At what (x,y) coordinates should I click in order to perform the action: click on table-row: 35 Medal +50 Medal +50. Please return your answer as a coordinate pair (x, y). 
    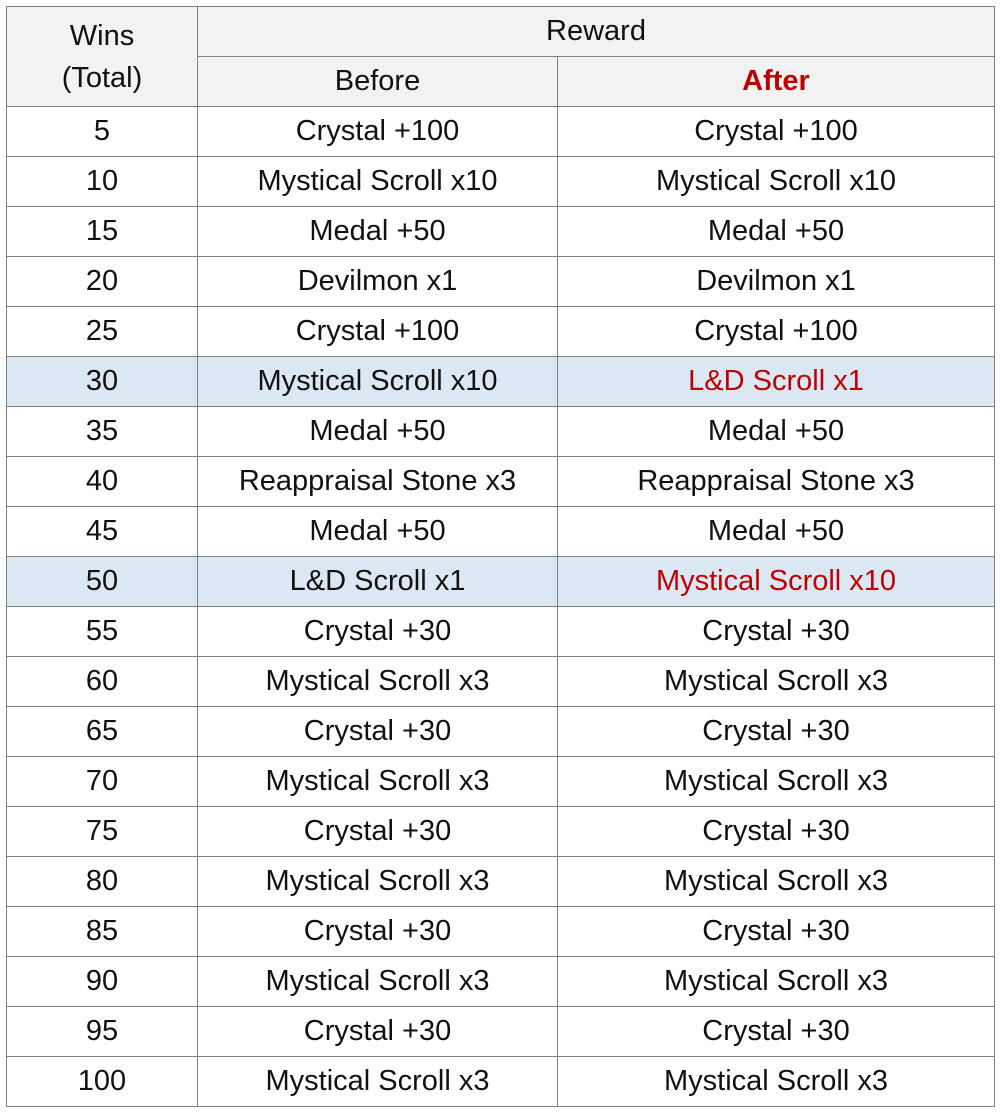
    Looking at the image, I should click on (500, 431).